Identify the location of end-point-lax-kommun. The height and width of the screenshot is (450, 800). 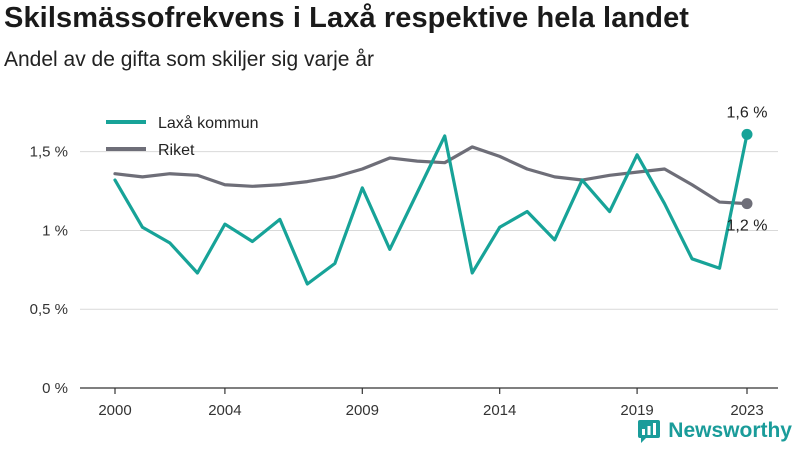
(747, 134).